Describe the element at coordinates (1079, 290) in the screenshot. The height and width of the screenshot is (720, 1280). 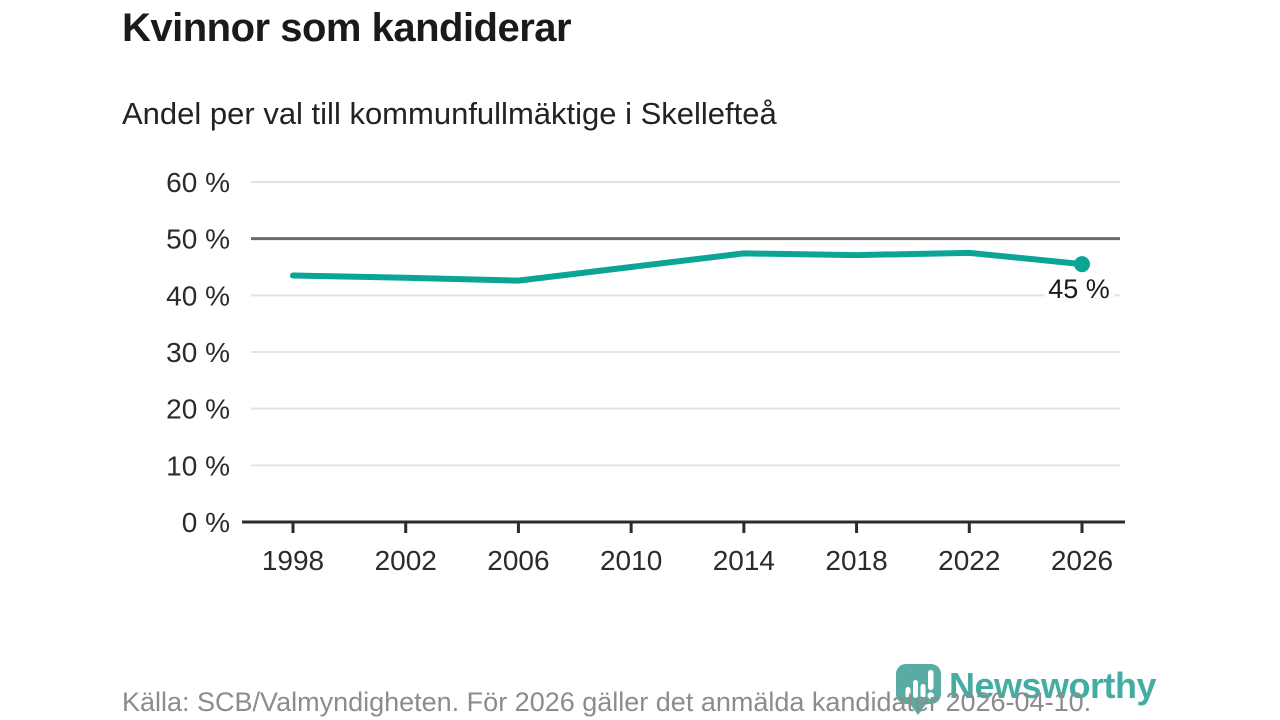
I see `end-value-label: 45 %` at that location.